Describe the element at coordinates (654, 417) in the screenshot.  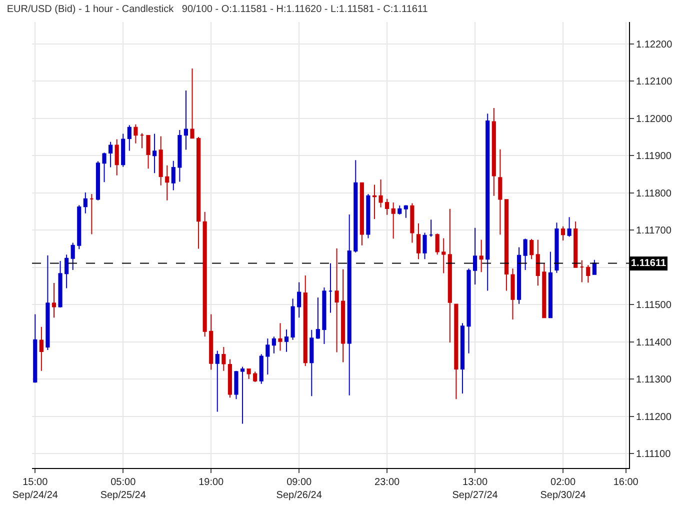
I see `y-tick-label: 1.11200` at that location.